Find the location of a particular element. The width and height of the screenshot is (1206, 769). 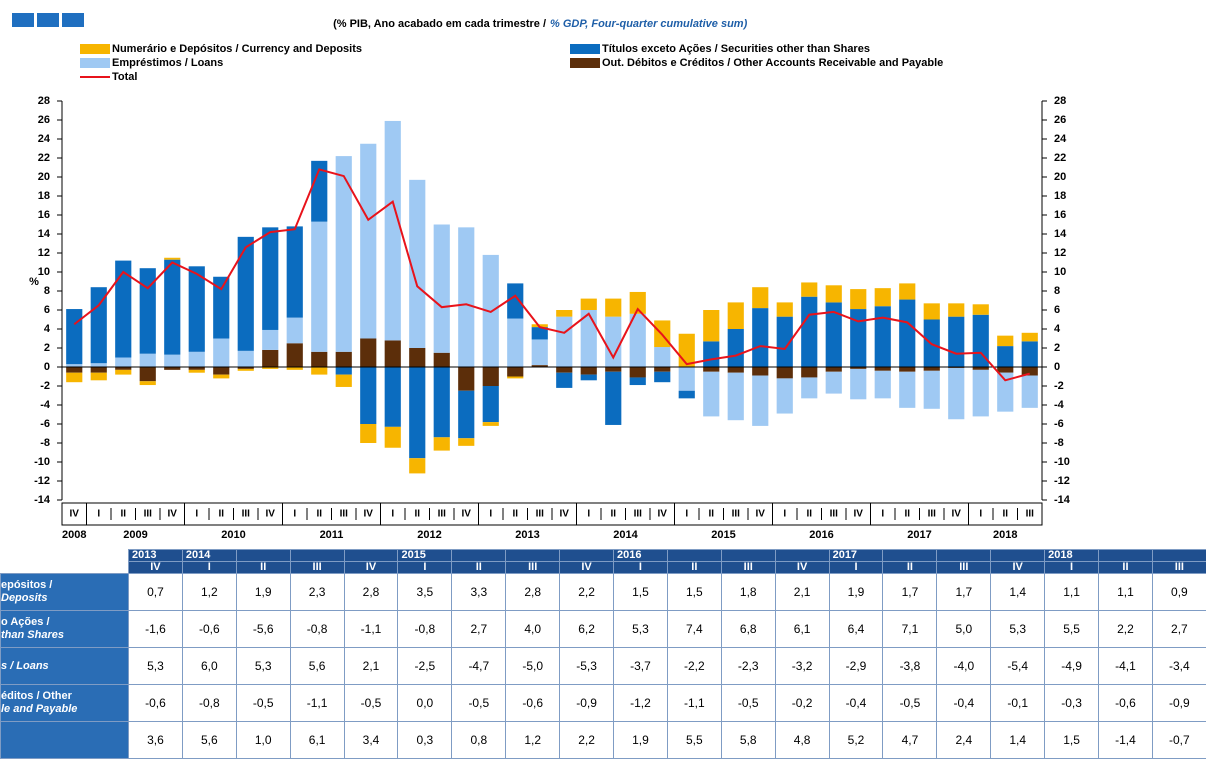

table-cell: 6,2 is located at coordinates (587, 629).